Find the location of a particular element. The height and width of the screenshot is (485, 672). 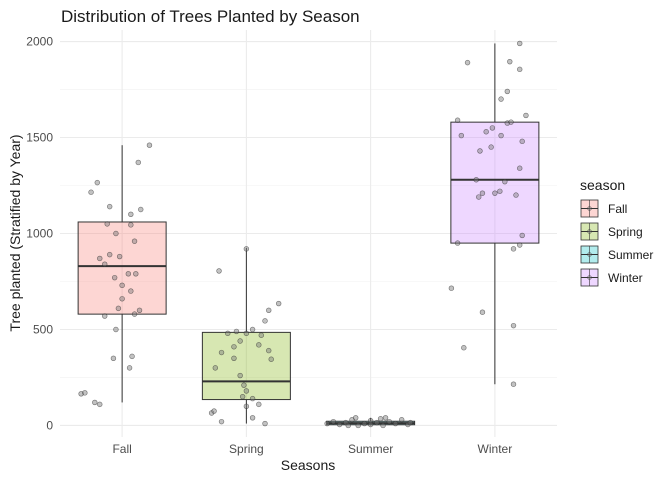

y-axis-title: Tree planted (Stratified by Year) is located at coordinates (15, 232).